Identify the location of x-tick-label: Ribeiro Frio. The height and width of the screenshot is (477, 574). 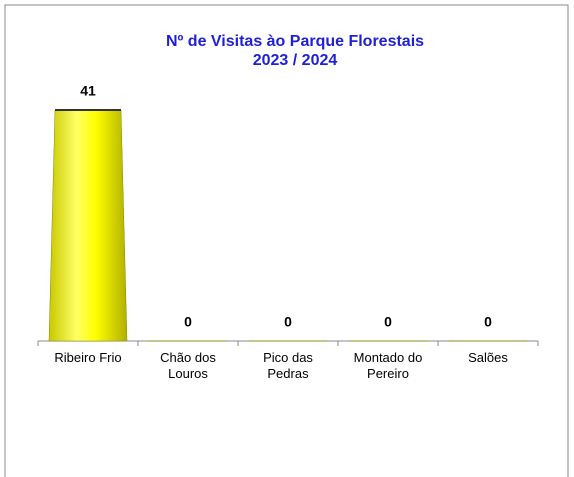
(88, 357).